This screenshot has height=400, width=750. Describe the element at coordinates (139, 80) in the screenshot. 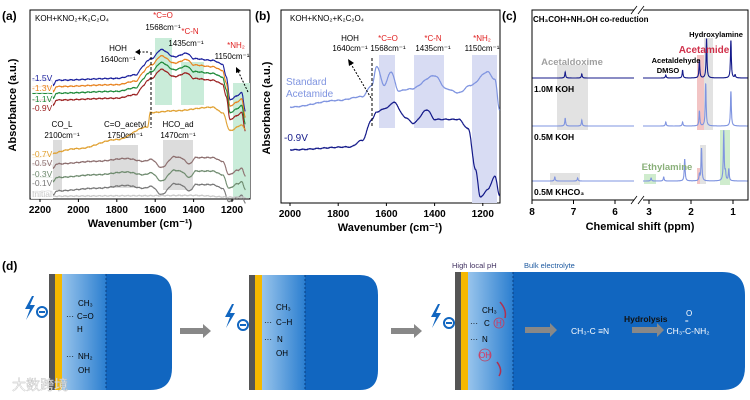

I see `spectrum-line-15V` at that location.